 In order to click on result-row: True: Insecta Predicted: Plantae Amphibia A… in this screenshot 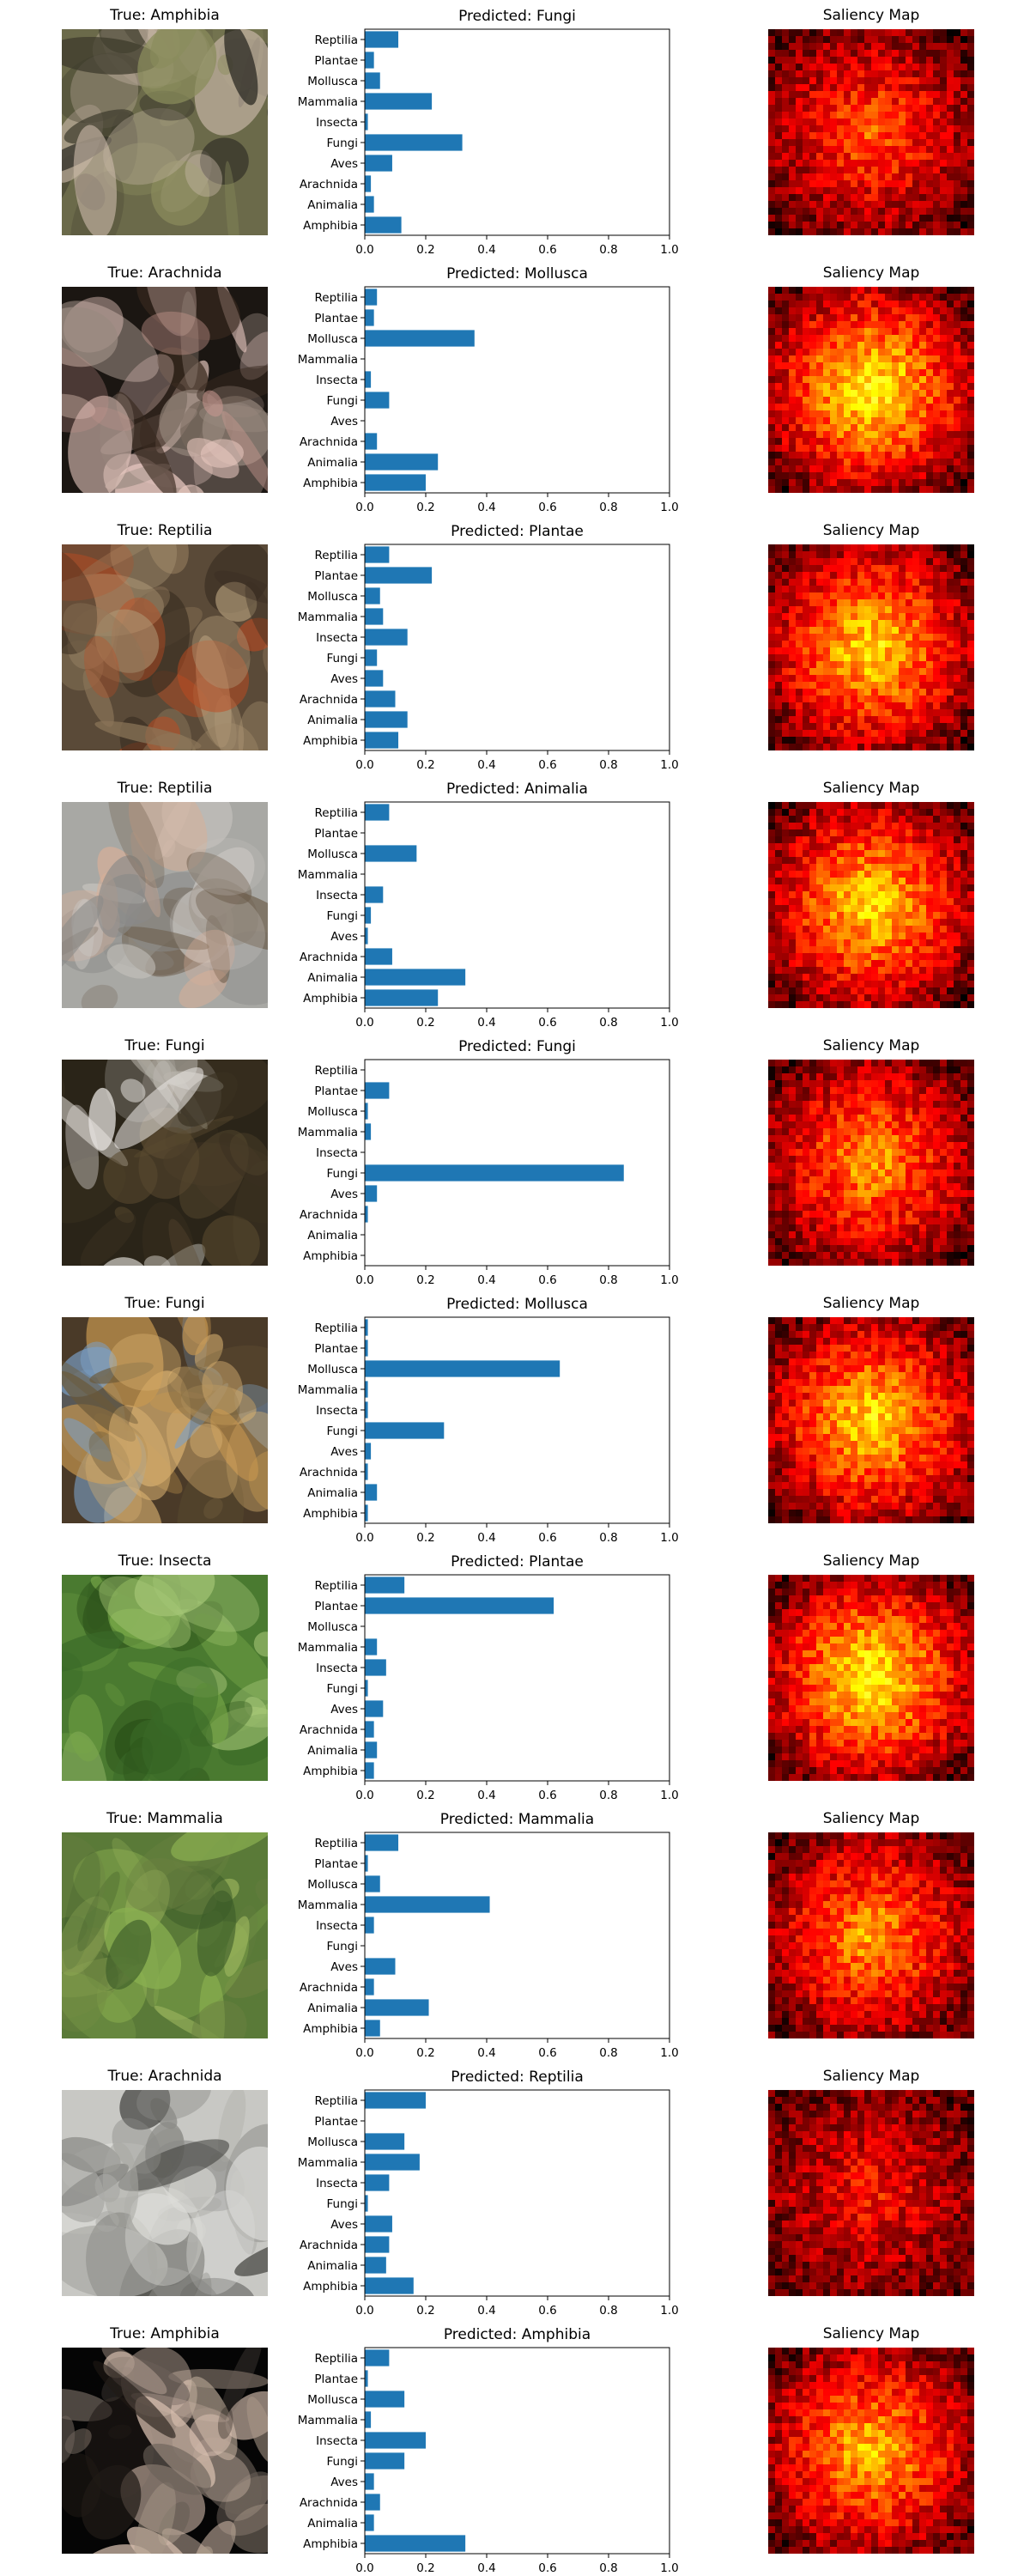, I will do `click(515, 1675)`.